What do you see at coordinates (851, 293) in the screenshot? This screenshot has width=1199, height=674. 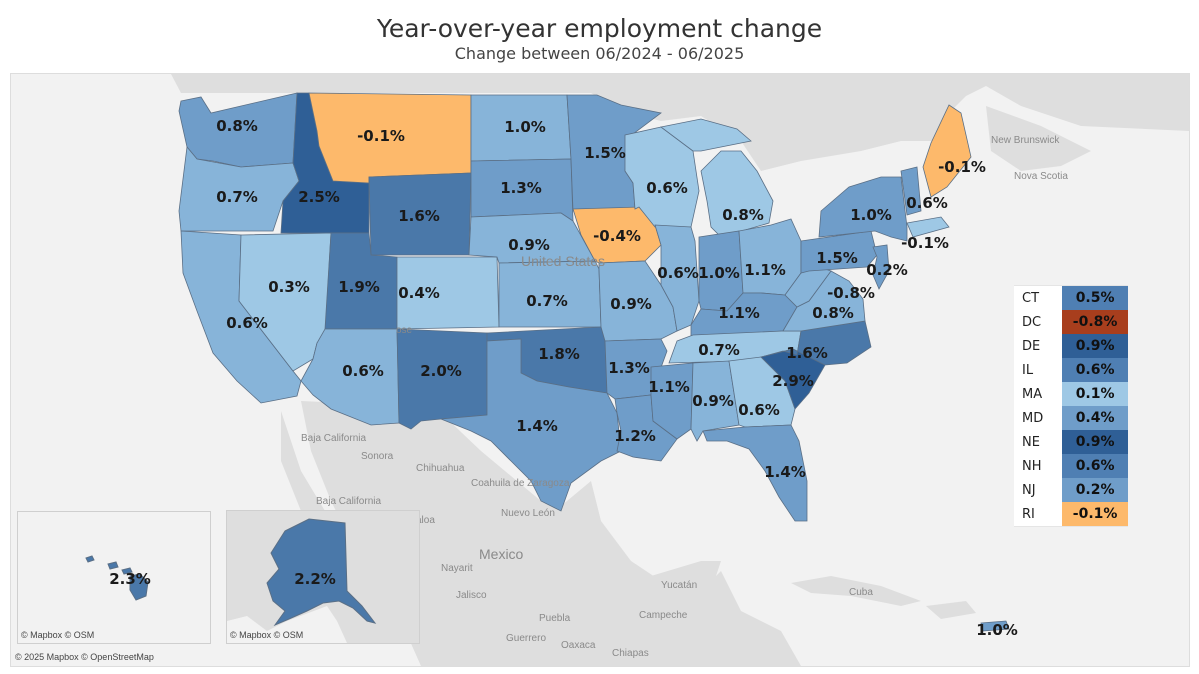 I see `state-value-label-wv: -0.8%` at bounding box center [851, 293].